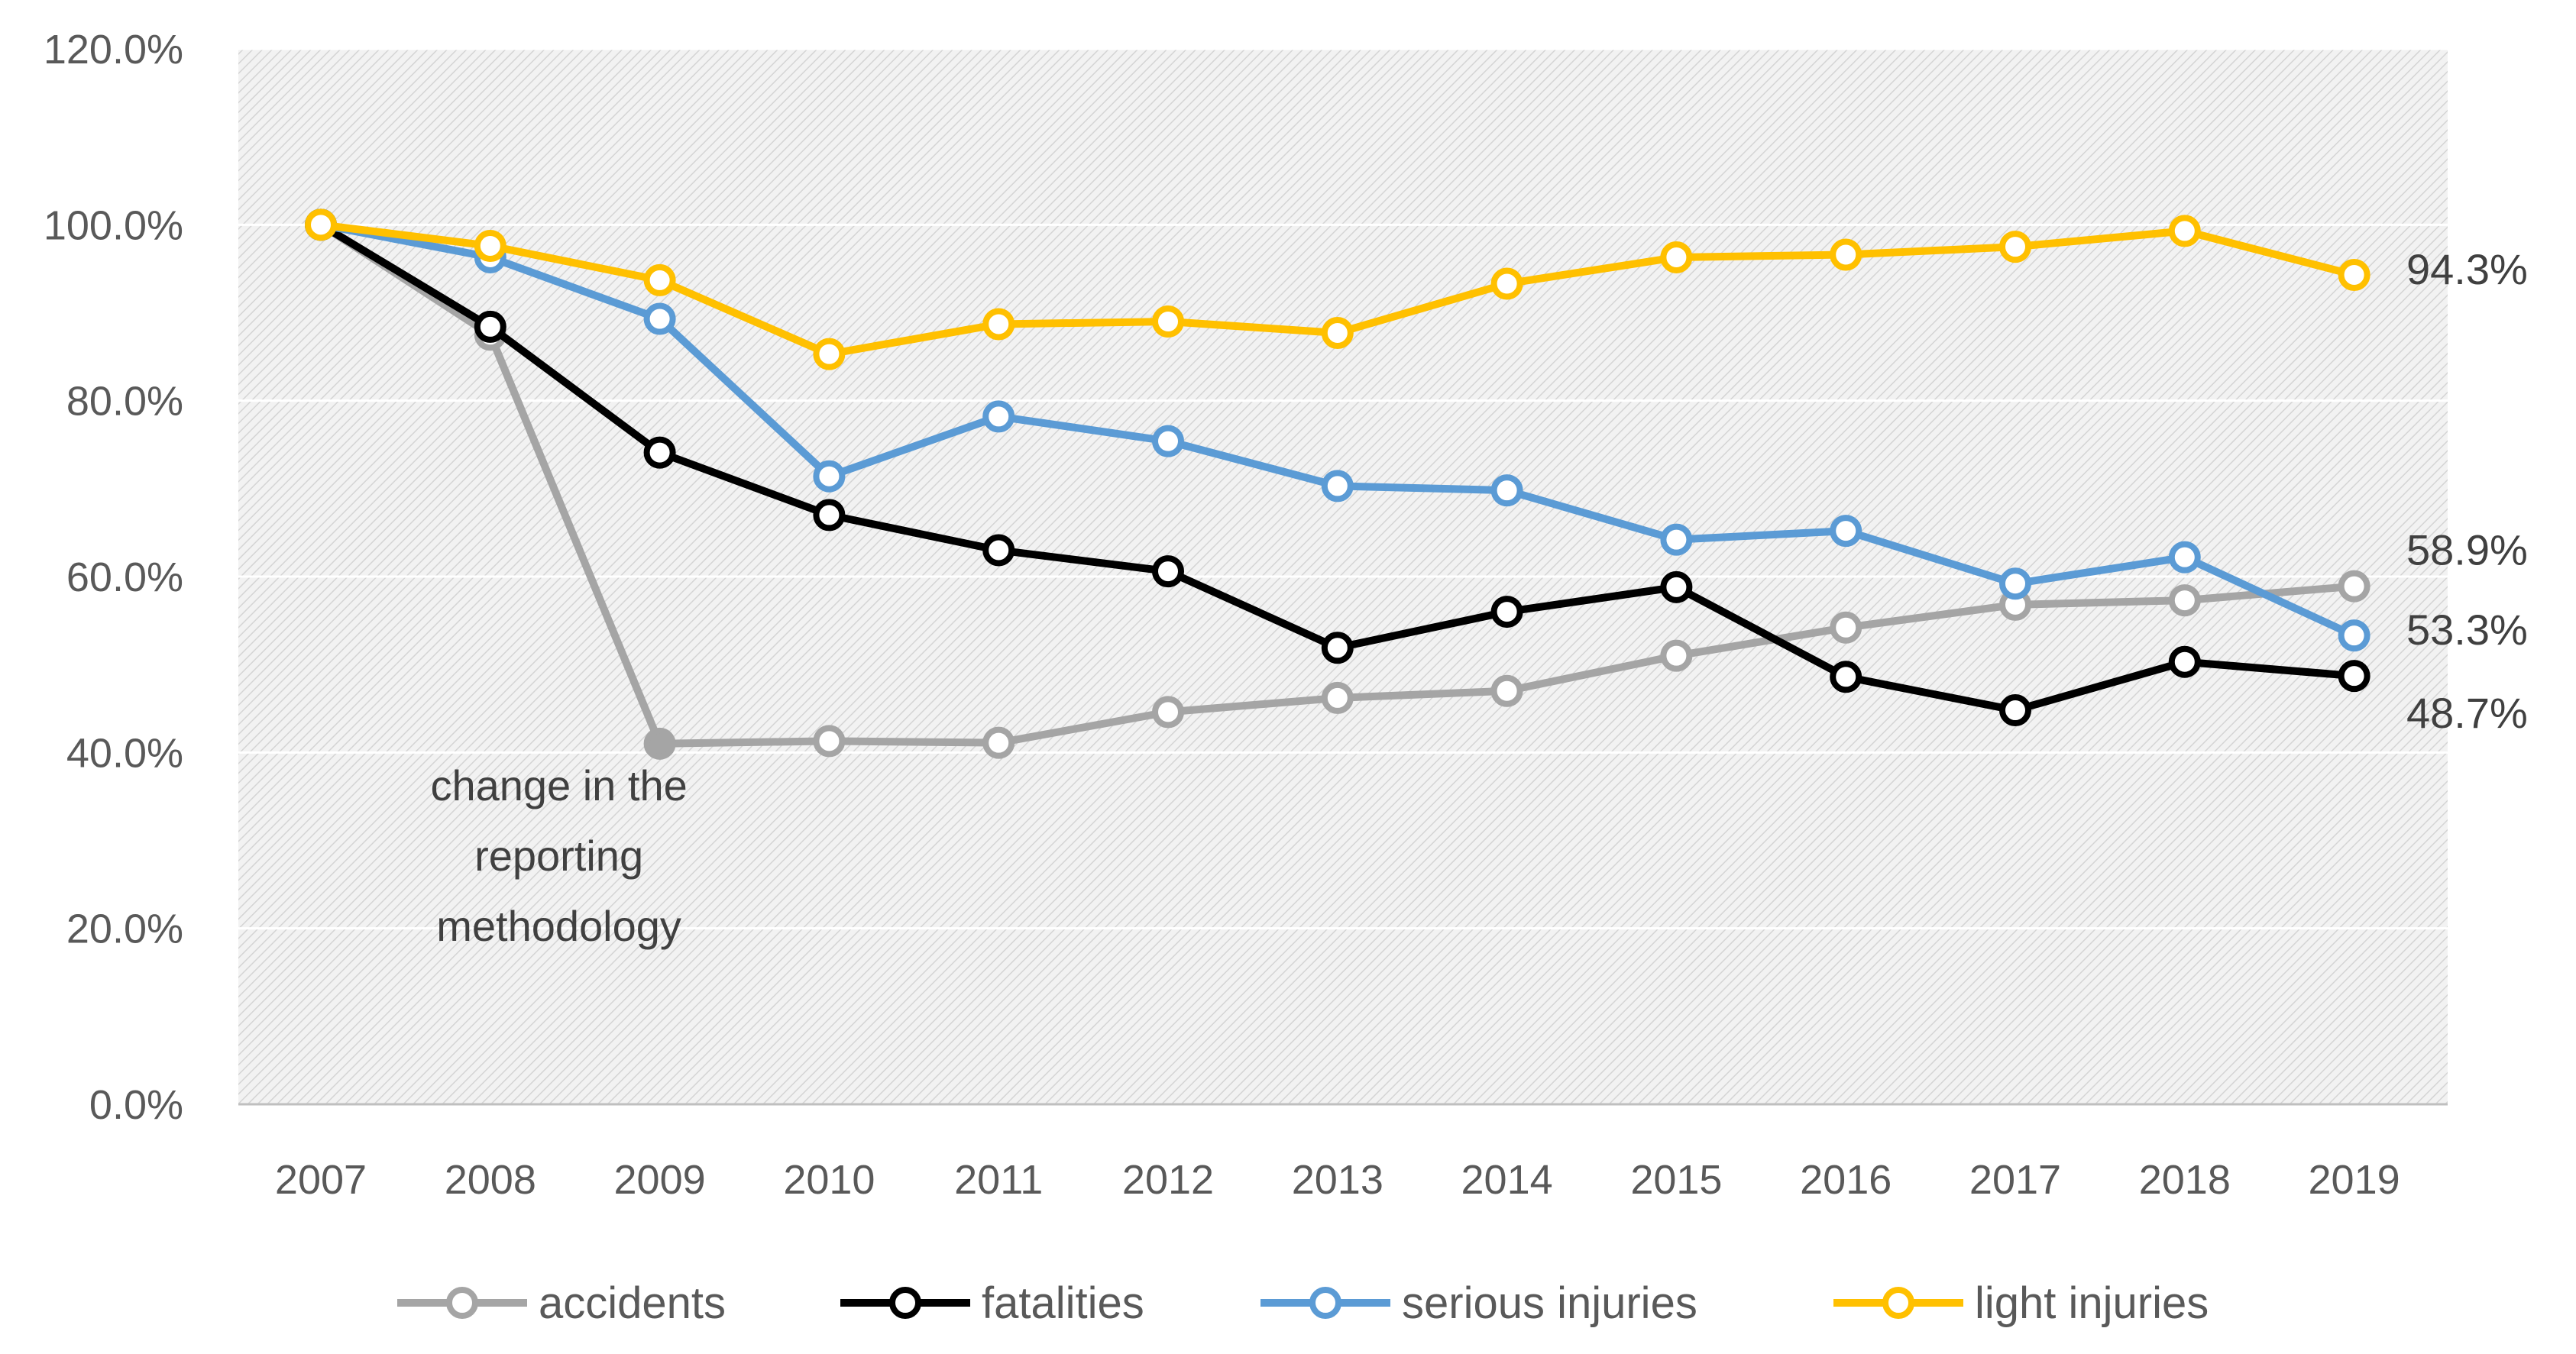 The width and height of the screenshot is (2576, 1354). Describe the element at coordinates (1063, 1303) in the screenshot. I see `legend-label: fatalities` at that location.